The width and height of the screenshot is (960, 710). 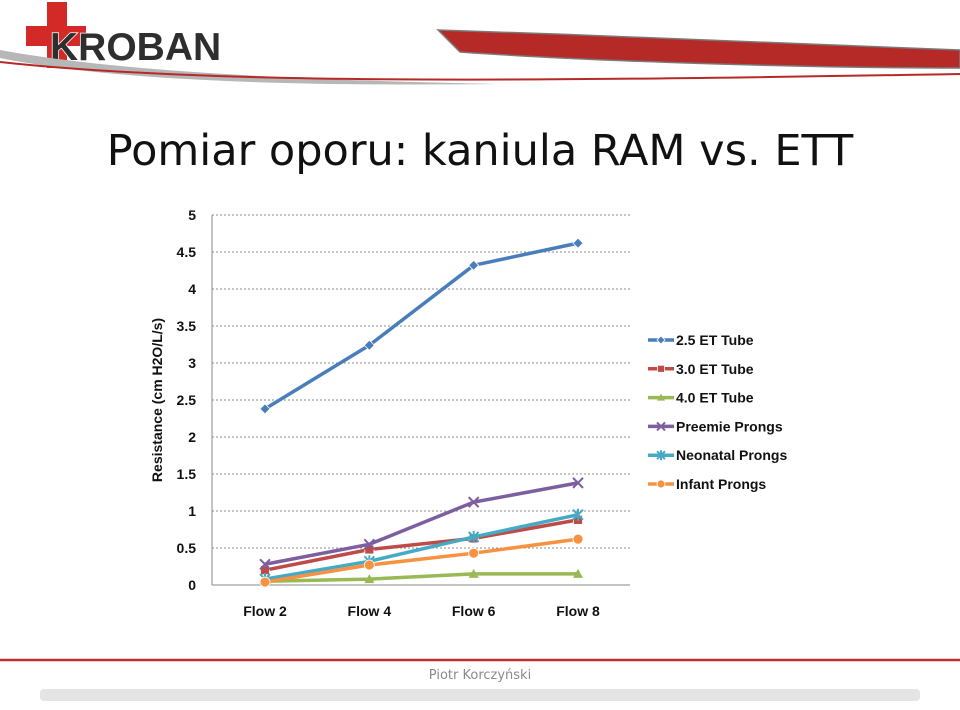 I want to click on y-tick-label: 3, so click(x=192, y=363).